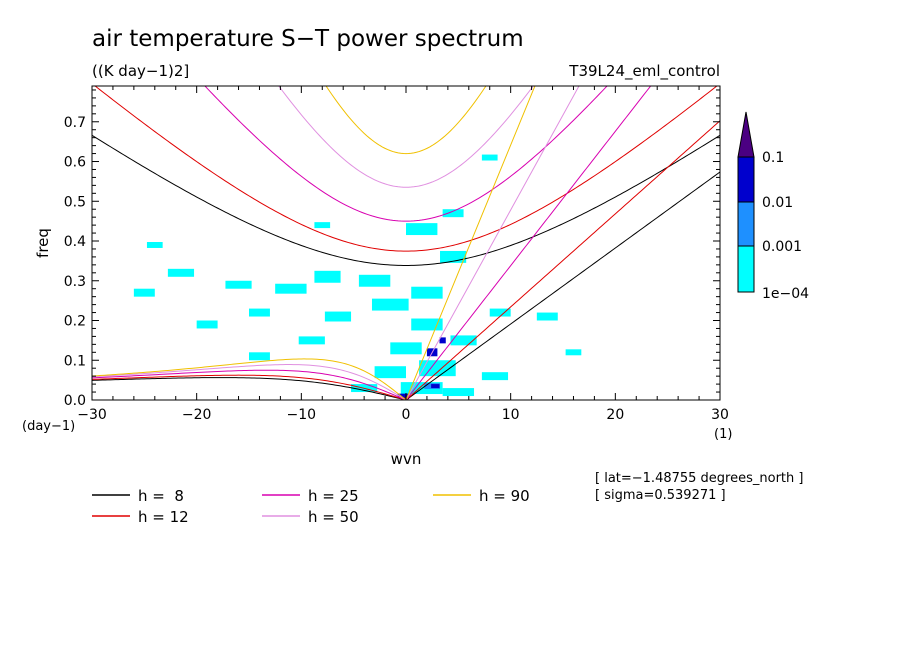  What do you see at coordinates (773, 158) in the screenshot?
I see `colorbar-label: 0.1` at bounding box center [773, 158].